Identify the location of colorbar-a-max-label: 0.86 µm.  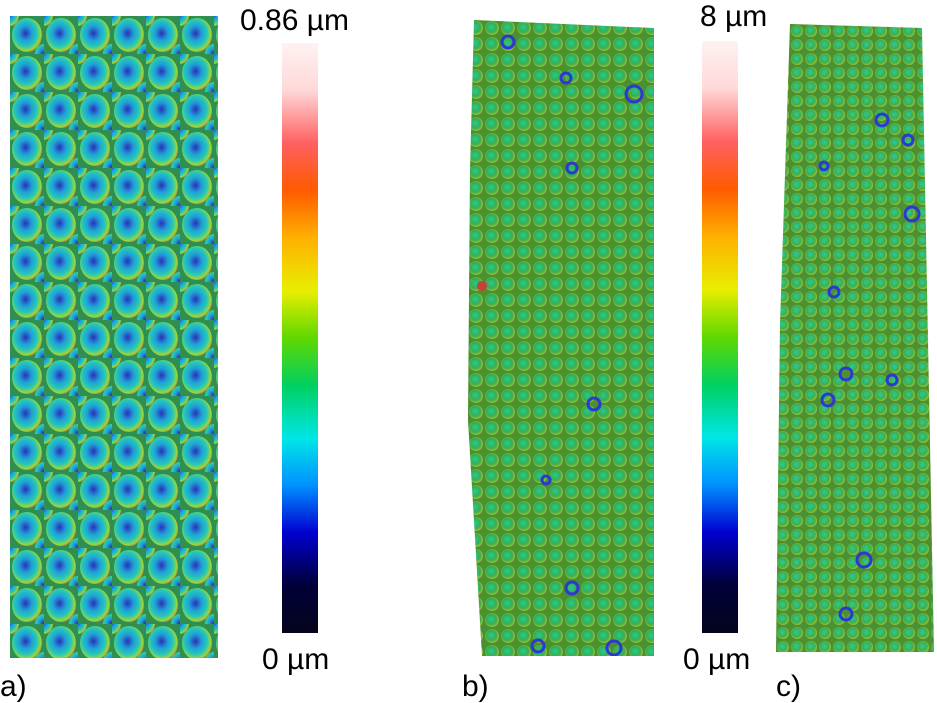
(294, 20).